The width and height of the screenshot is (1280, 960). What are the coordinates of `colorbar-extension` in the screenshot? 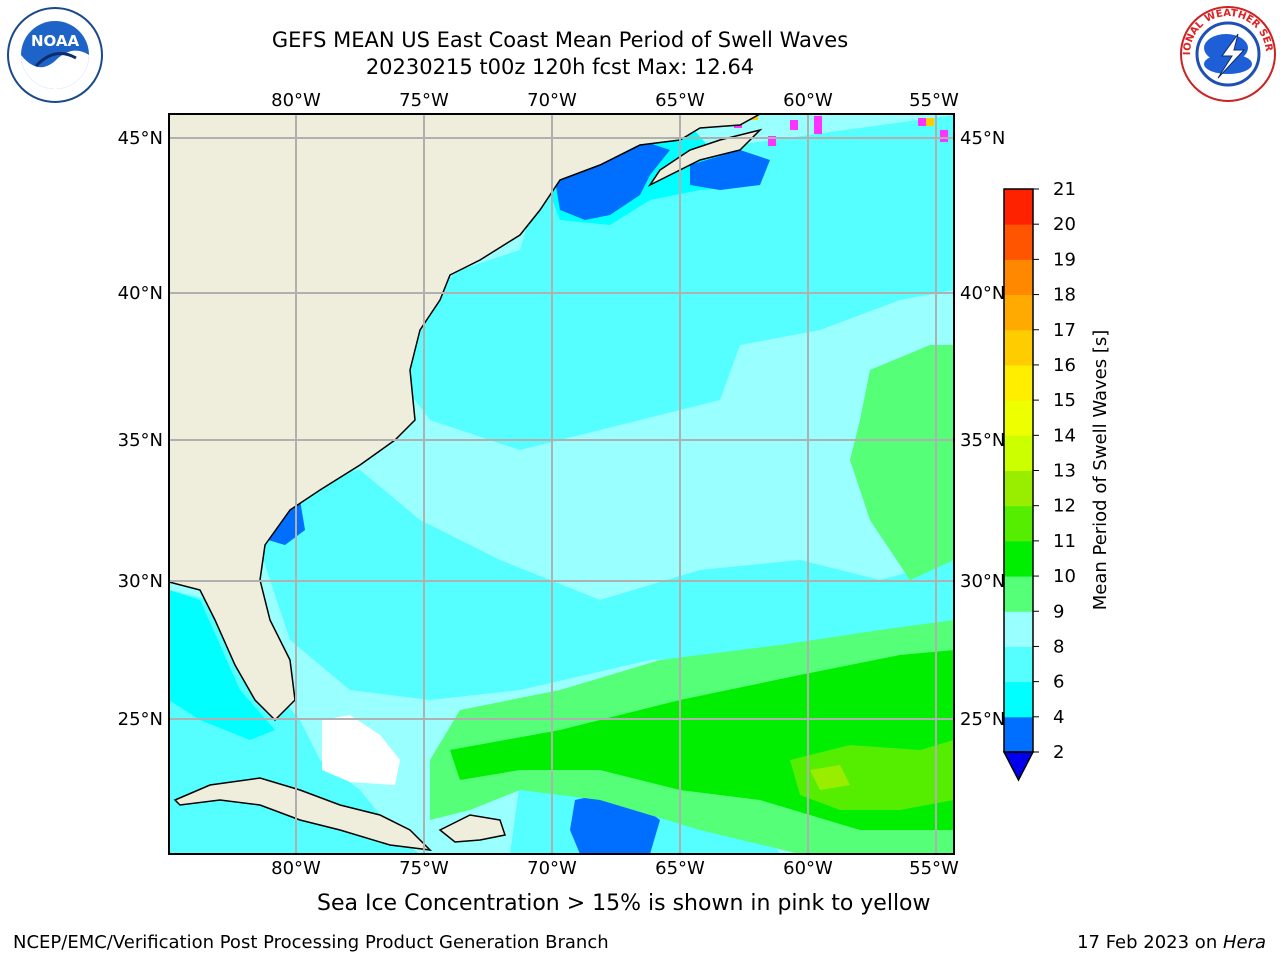 It's located at (1018, 766).